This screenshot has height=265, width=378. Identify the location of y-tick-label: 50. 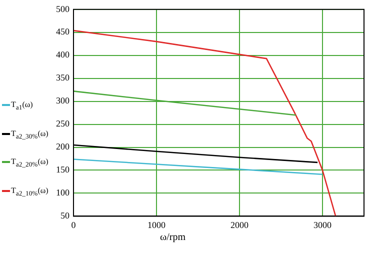
(65, 215).